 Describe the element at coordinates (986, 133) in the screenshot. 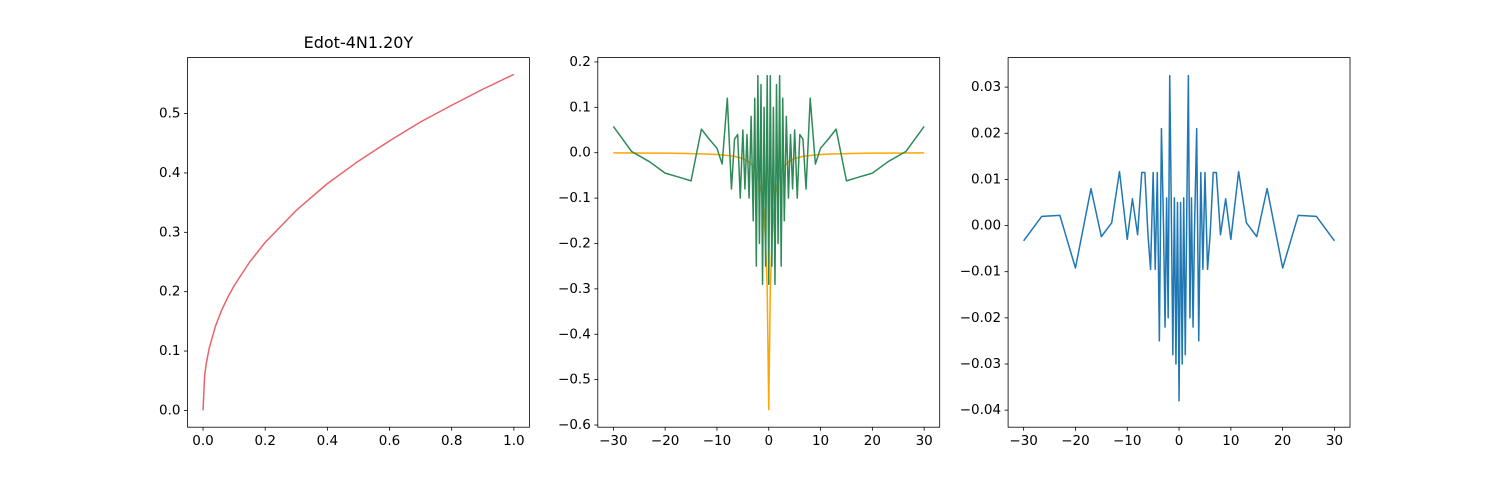

I see `y-tick-label: 0.02` at that location.